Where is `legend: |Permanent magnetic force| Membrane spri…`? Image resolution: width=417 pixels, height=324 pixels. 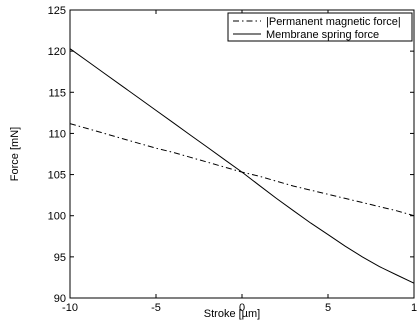 legend: |Permanent magnetic force| Membrane spri… is located at coordinates (320, 27).